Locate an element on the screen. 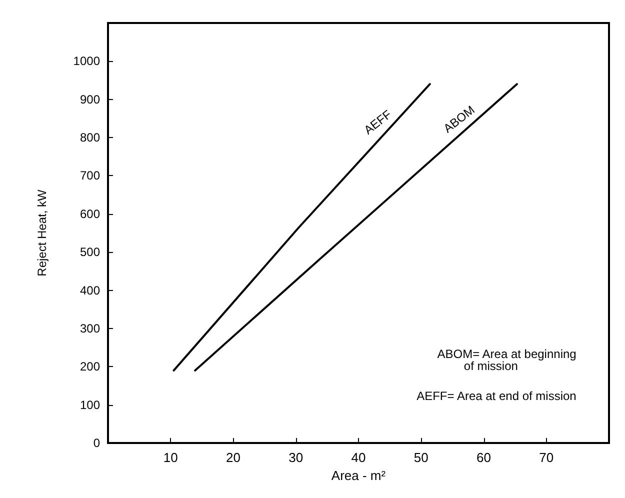 Image resolution: width=625 pixels, height=498 pixels. annotation: AEFF= Area at end of mission is located at coordinates (496, 396).